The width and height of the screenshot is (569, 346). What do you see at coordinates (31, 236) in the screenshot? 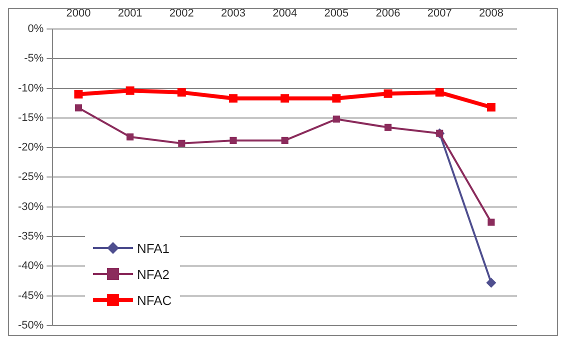
I see `y-tick-label: -35%` at bounding box center [31, 236].